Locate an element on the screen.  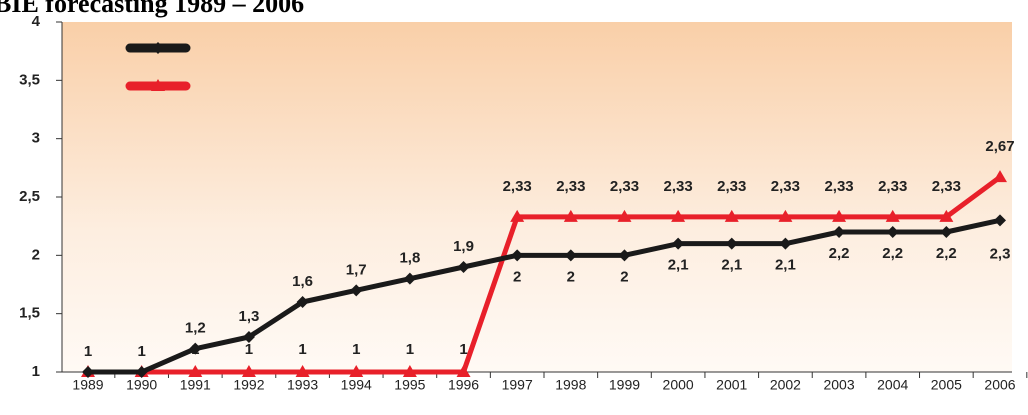
y-tick-label: 1 is located at coordinates (36, 371).